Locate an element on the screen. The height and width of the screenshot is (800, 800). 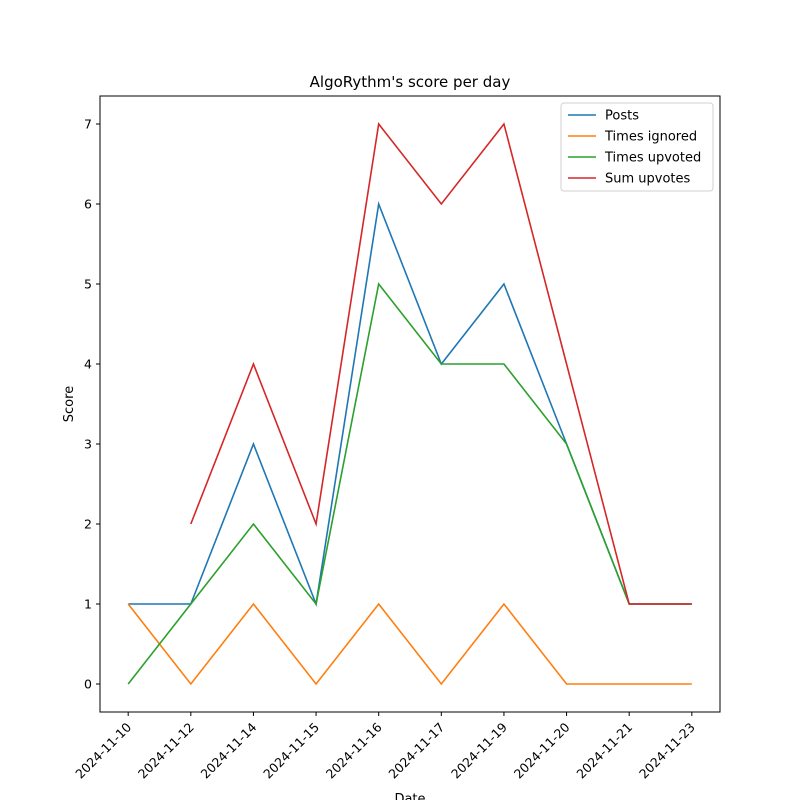
legend-label: Posts is located at coordinates (622, 116).